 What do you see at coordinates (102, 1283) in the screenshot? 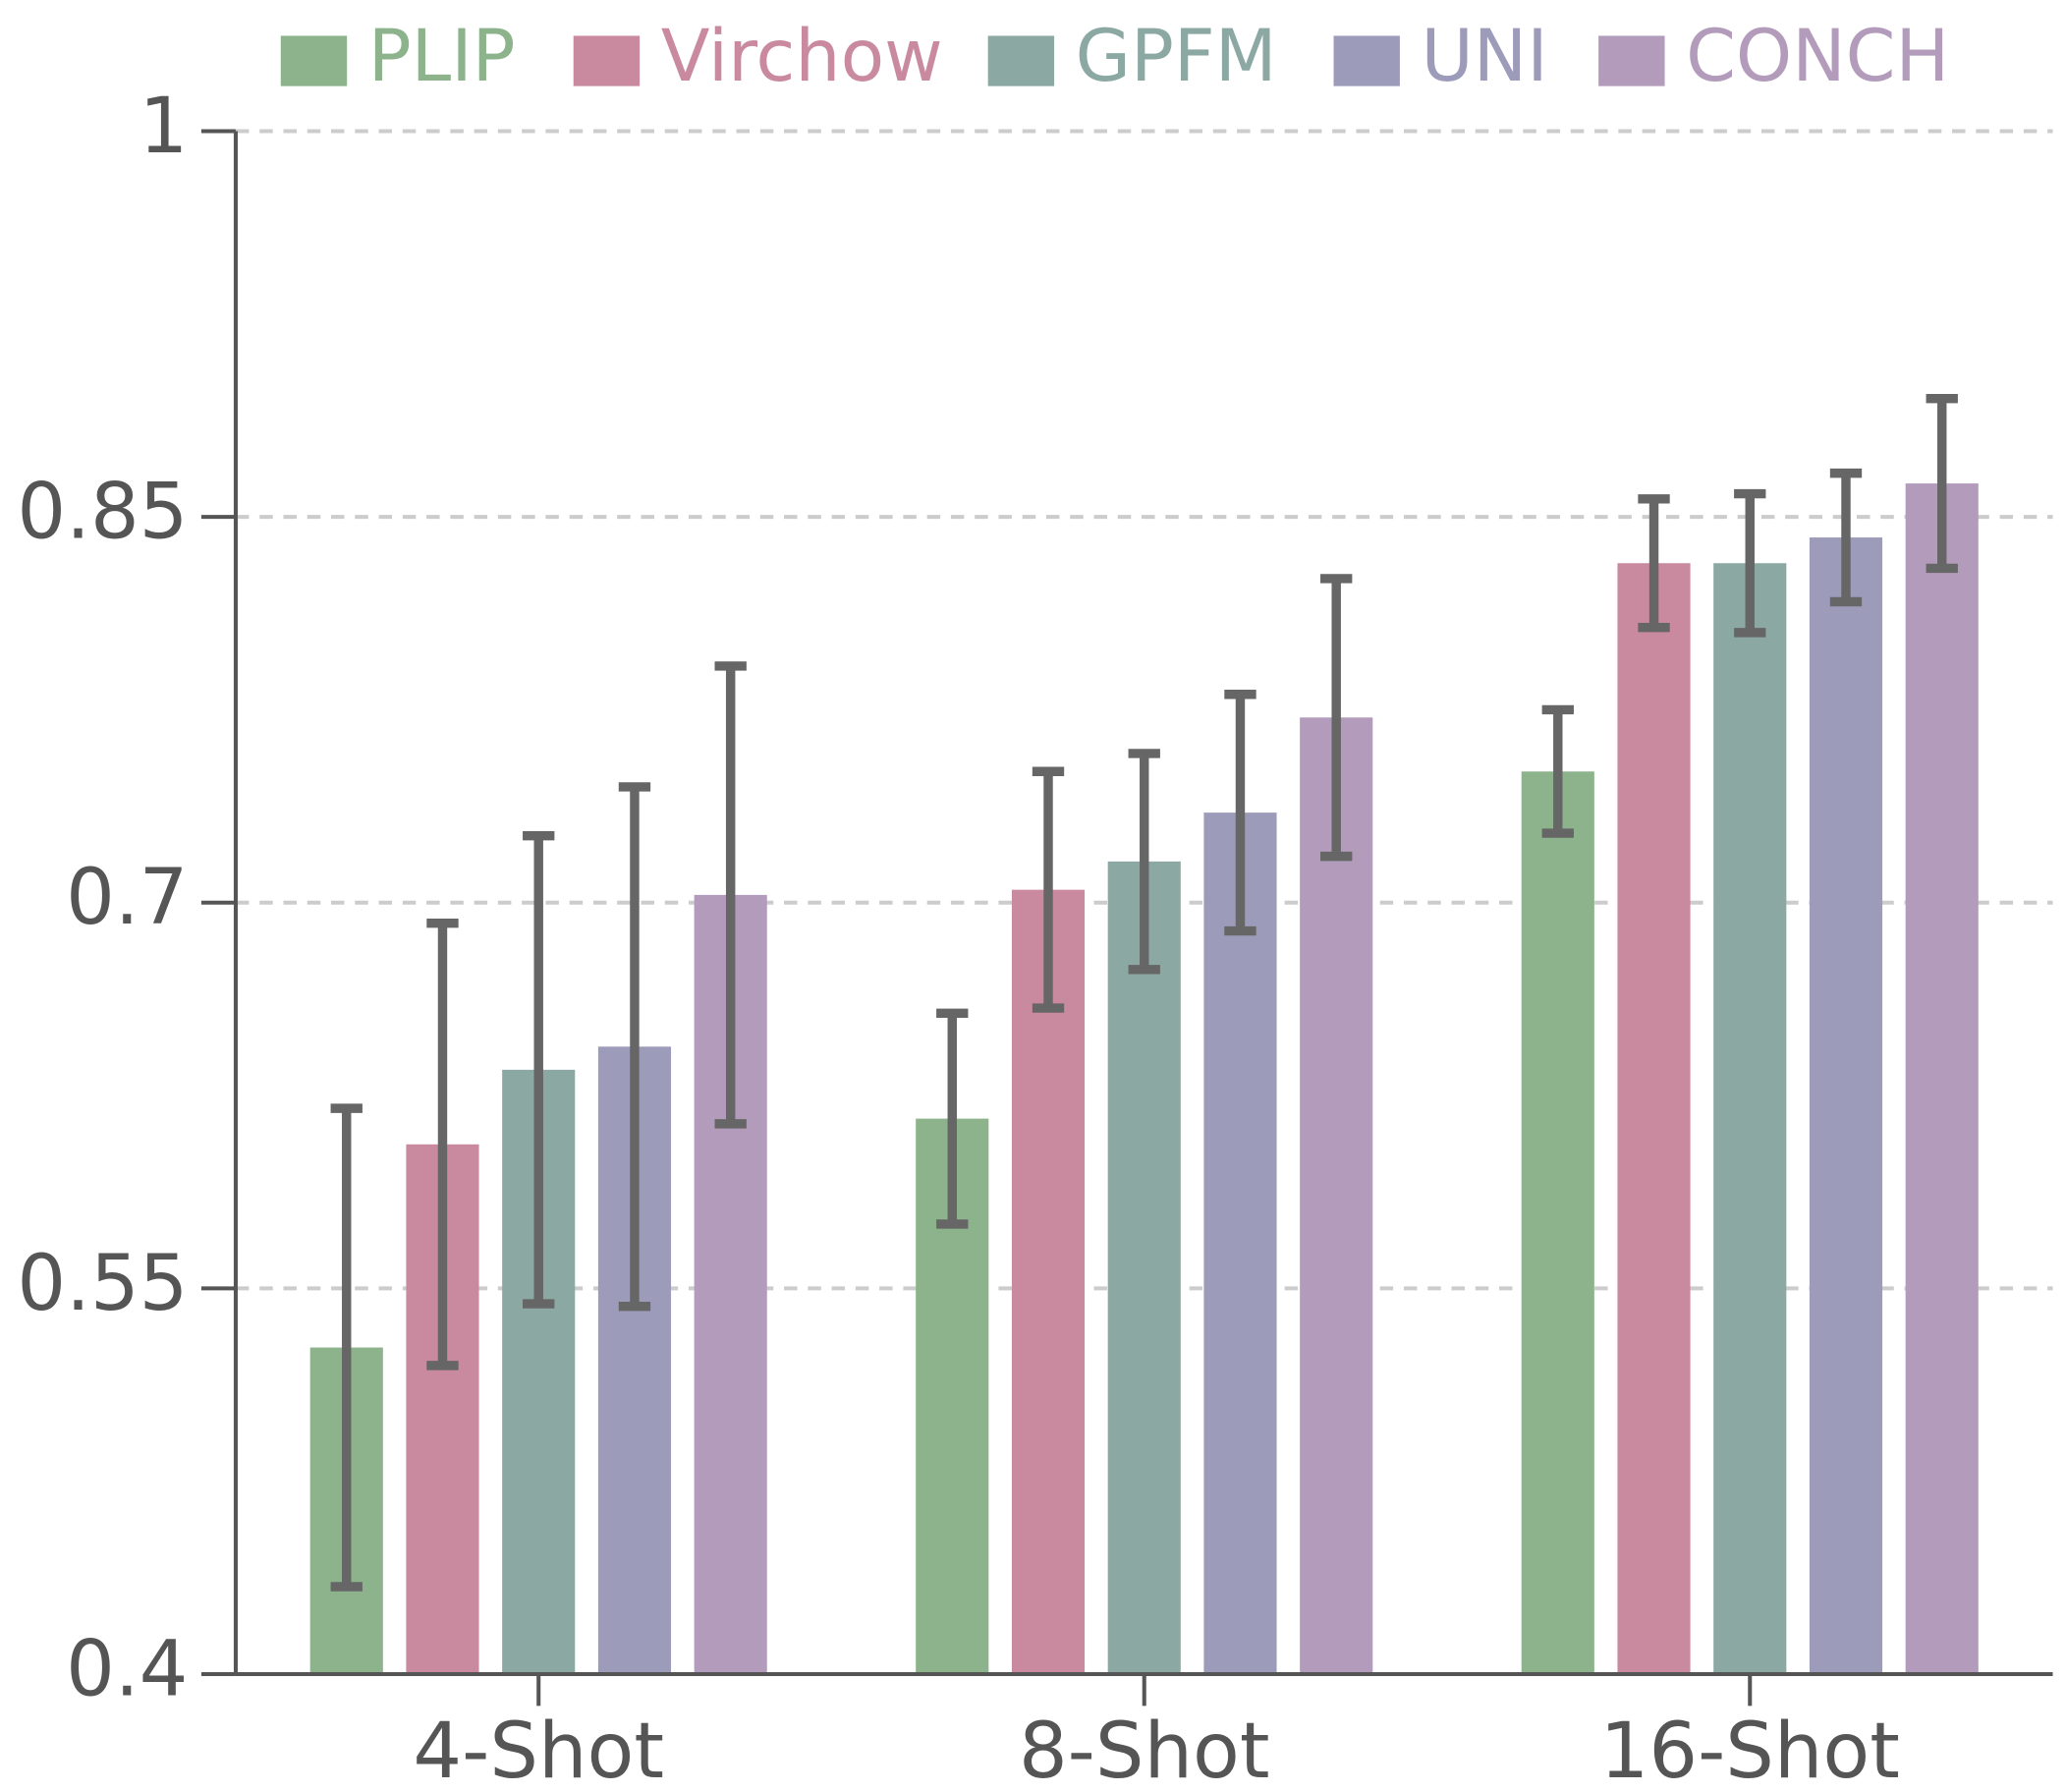
I see `y-tick-label: 0.55` at bounding box center [102, 1283].